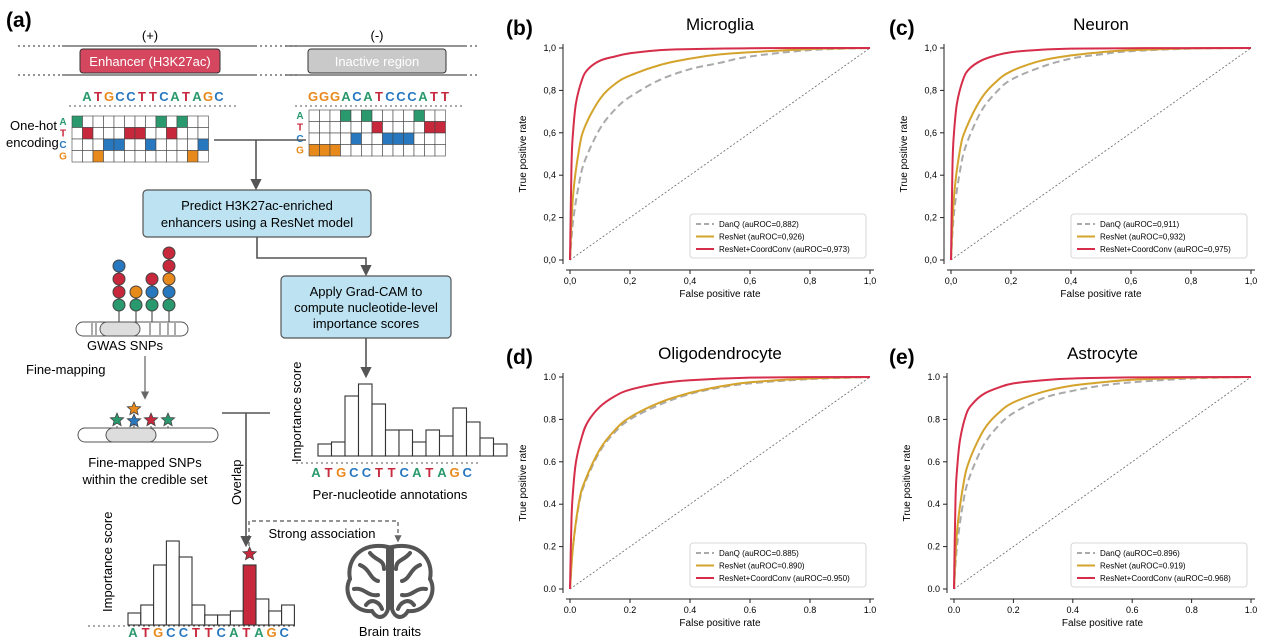 Image resolution: width=1269 pixels, height=643 pixels. What do you see at coordinates (1102, 483) in the screenshot?
I see `chance-diagonal` at bounding box center [1102, 483].